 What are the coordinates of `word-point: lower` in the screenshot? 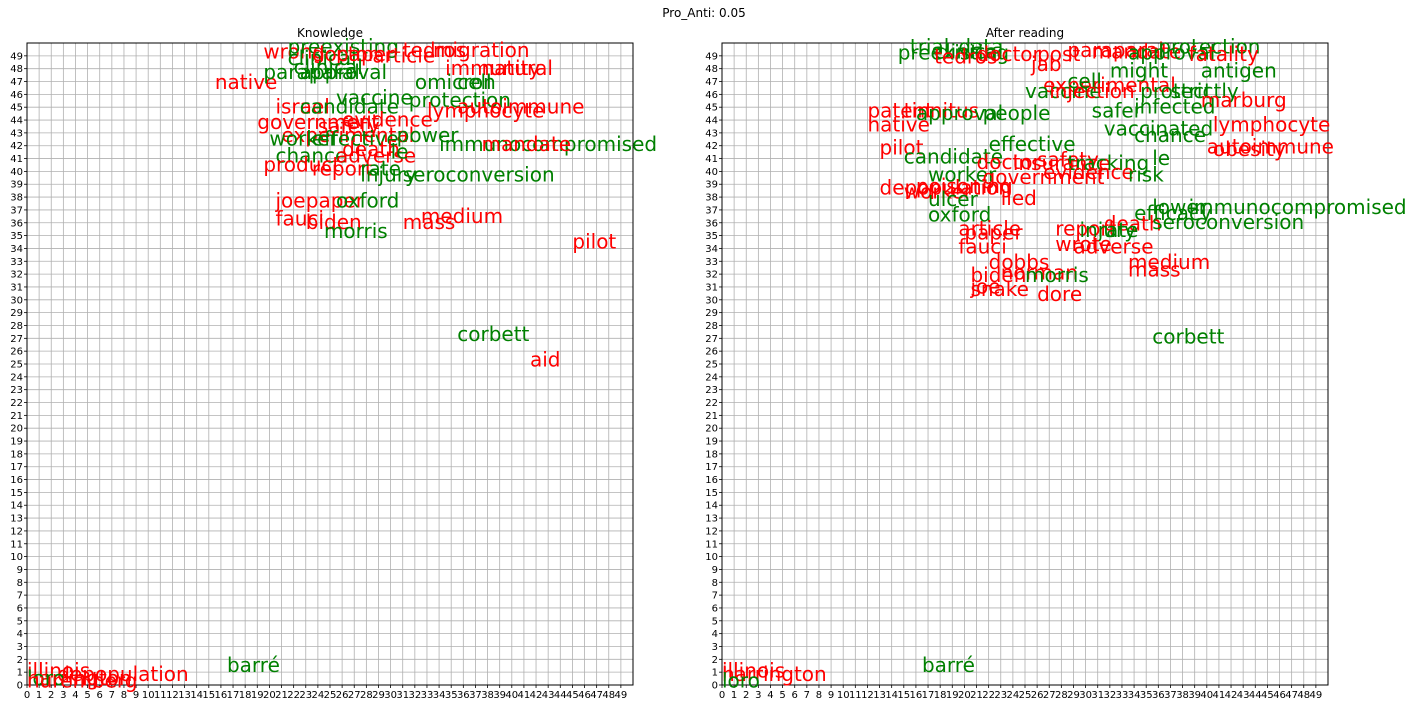 It's located at (1179, 207).